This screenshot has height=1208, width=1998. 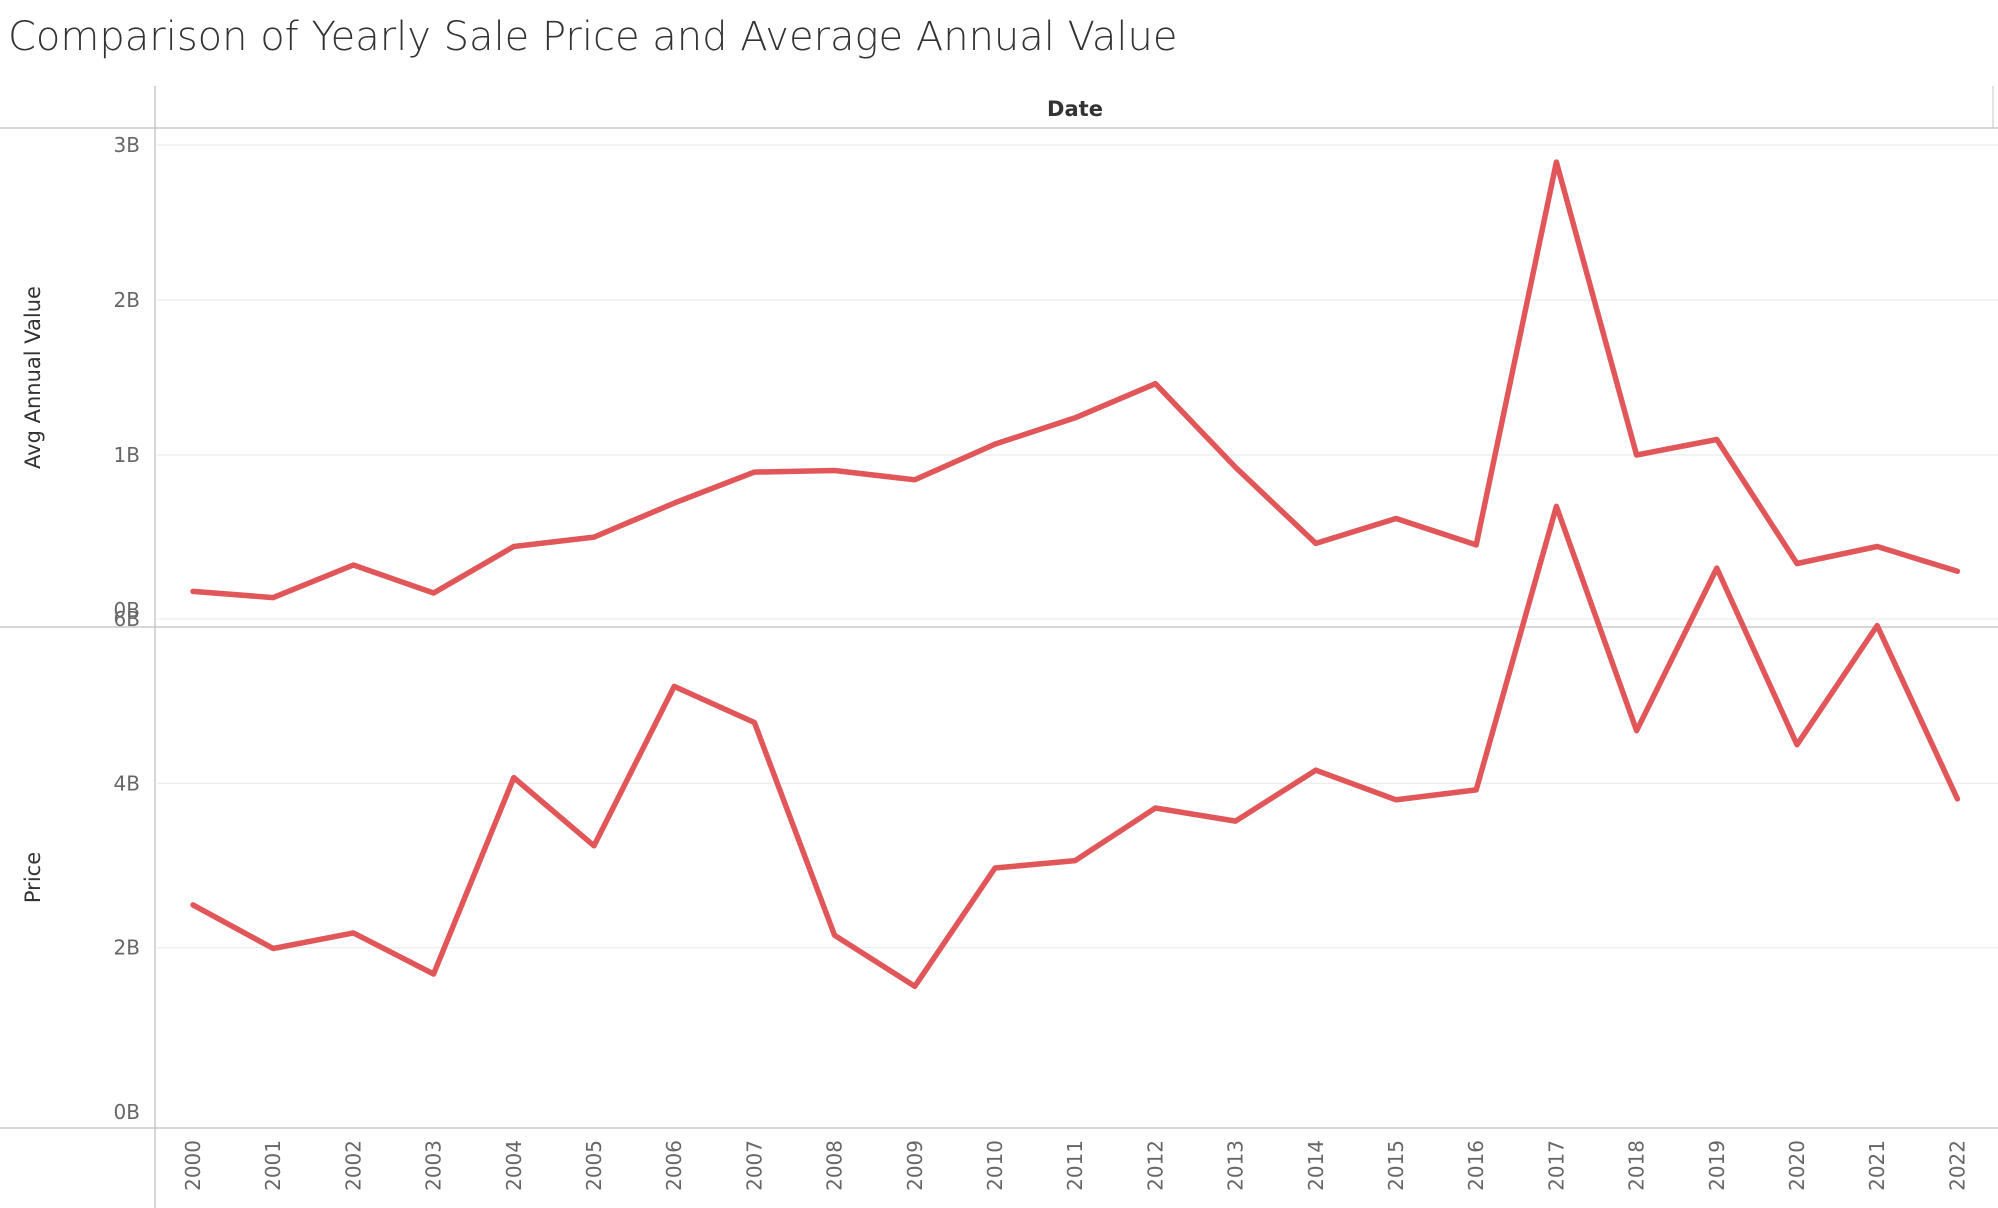 I want to click on x-tick-label: 2010, so click(x=995, y=1165).